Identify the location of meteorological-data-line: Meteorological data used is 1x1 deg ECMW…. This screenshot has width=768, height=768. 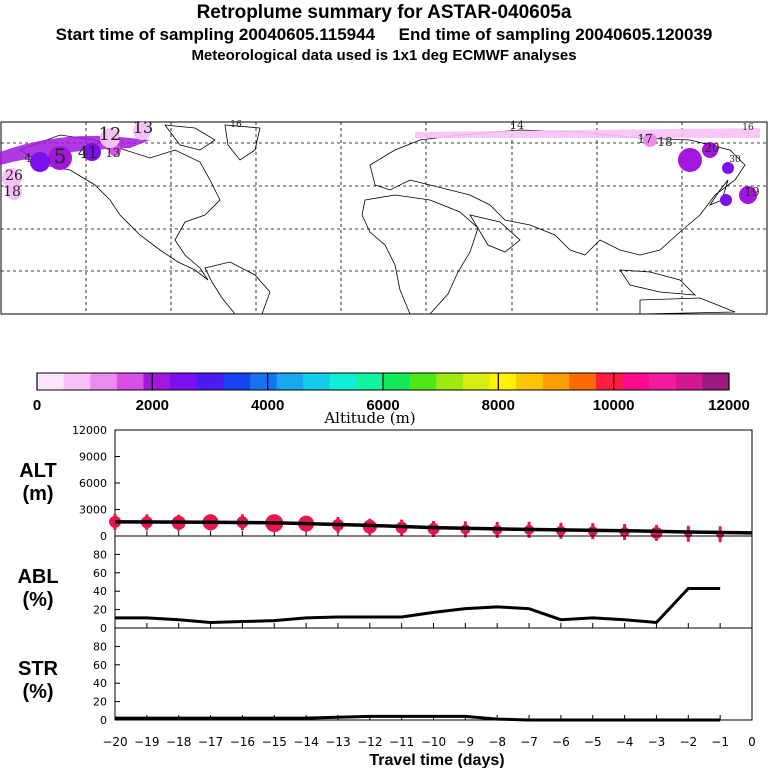
(384, 55).